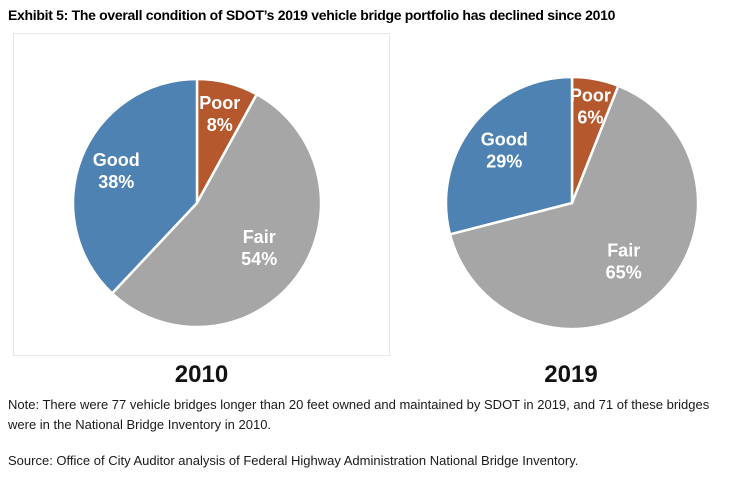  I want to click on pie-2010-slice-good, so click(135, 186).